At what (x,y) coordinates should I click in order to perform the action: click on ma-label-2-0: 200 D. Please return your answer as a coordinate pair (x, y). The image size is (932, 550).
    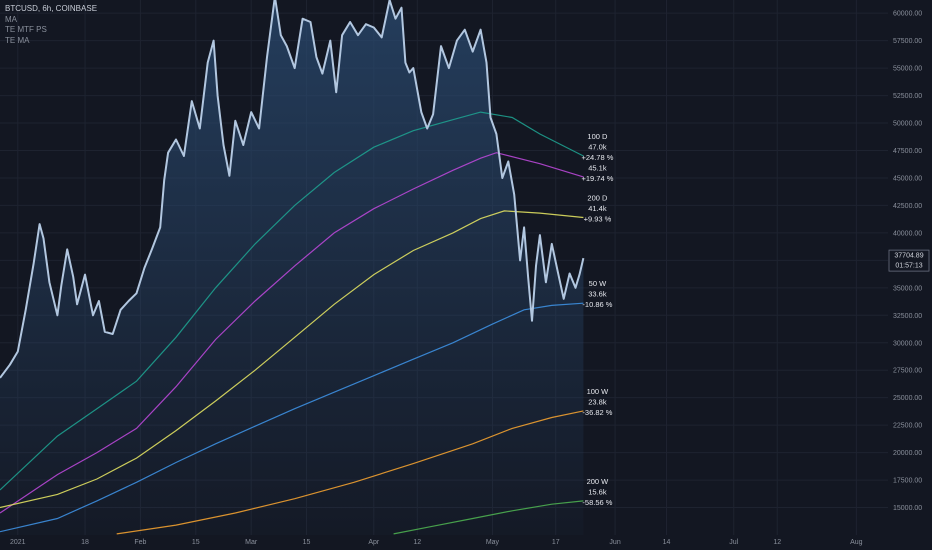
    Looking at the image, I should click on (597, 198).